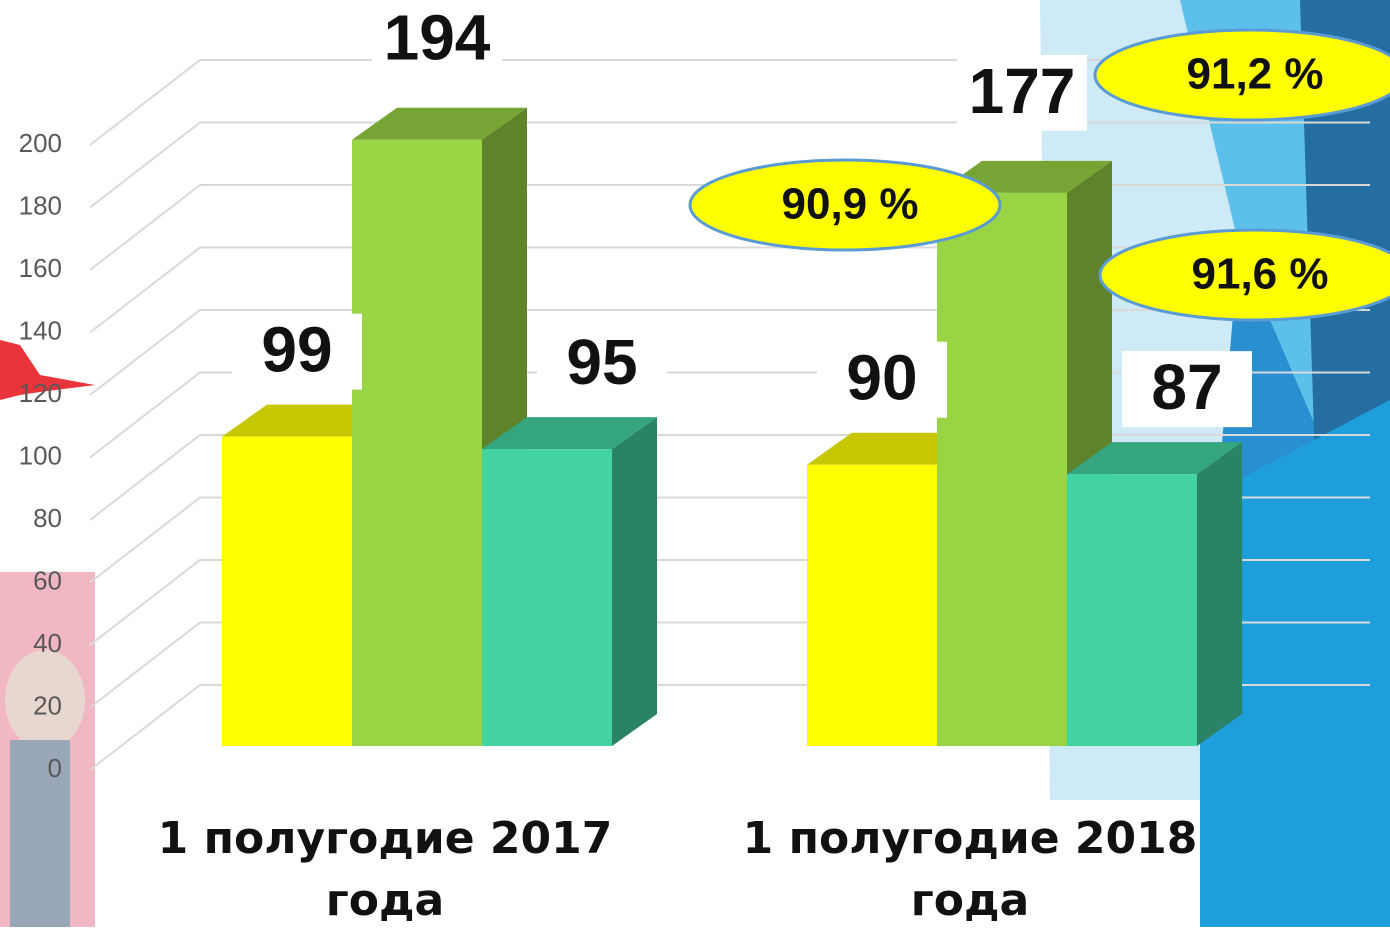 This screenshot has width=1390, height=932. I want to click on annotation: 91,6 %, so click(1260, 274).